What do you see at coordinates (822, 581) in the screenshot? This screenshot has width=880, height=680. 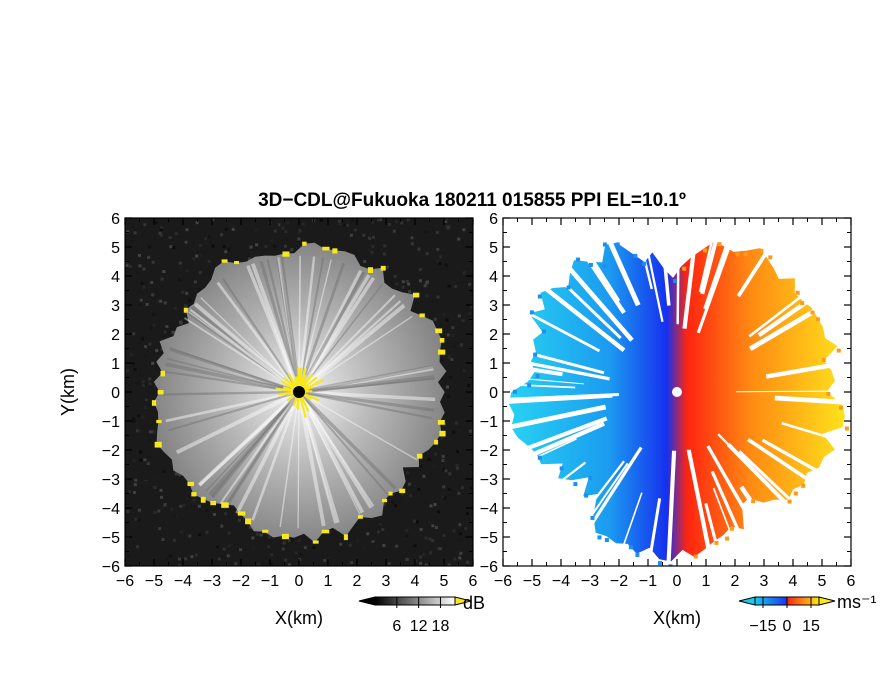 I see `x-tick-label: 5` at bounding box center [822, 581].